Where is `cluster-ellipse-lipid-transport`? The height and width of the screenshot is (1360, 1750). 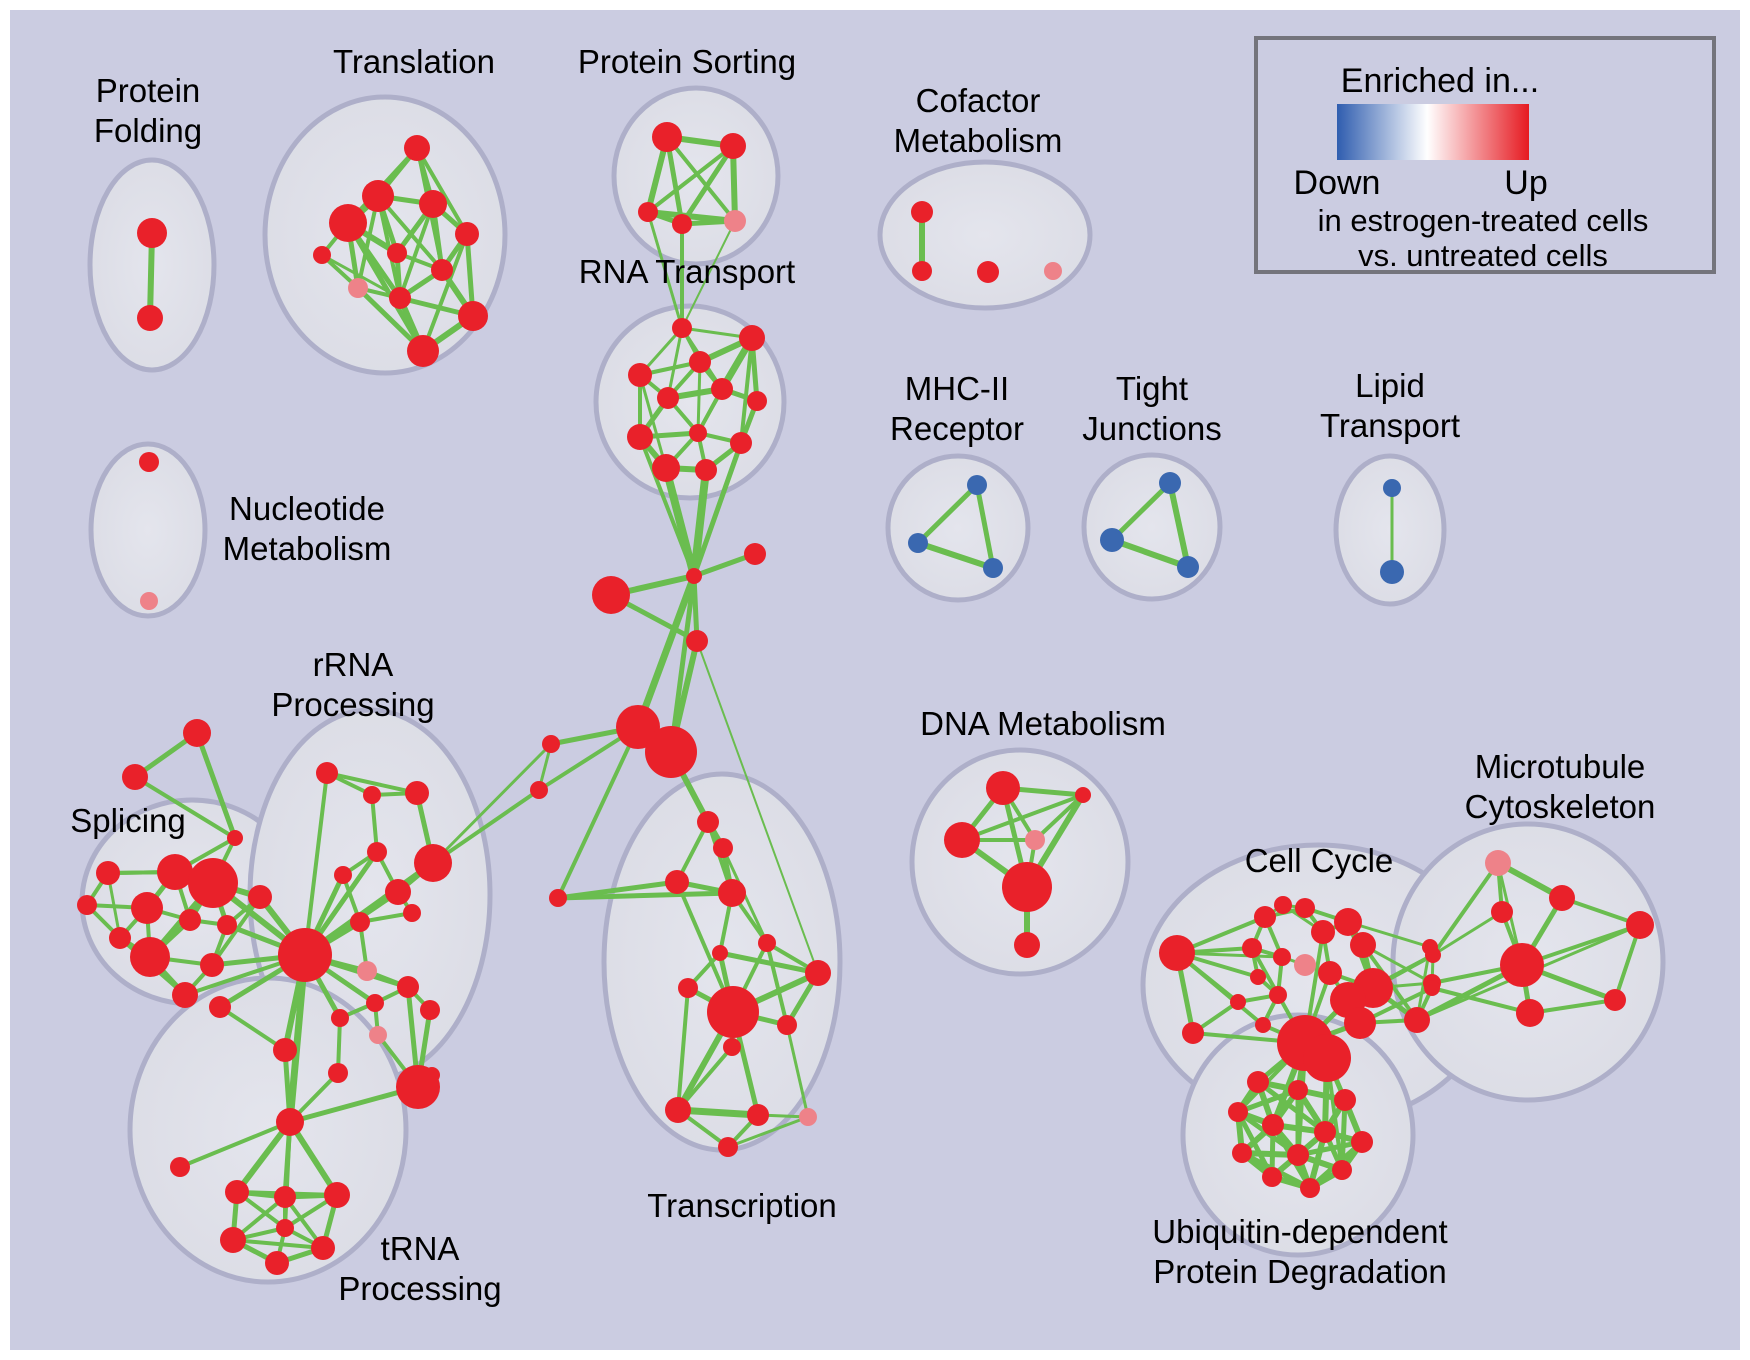 cluster-ellipse-lipid-transport is located at coordinates (1390, 530).